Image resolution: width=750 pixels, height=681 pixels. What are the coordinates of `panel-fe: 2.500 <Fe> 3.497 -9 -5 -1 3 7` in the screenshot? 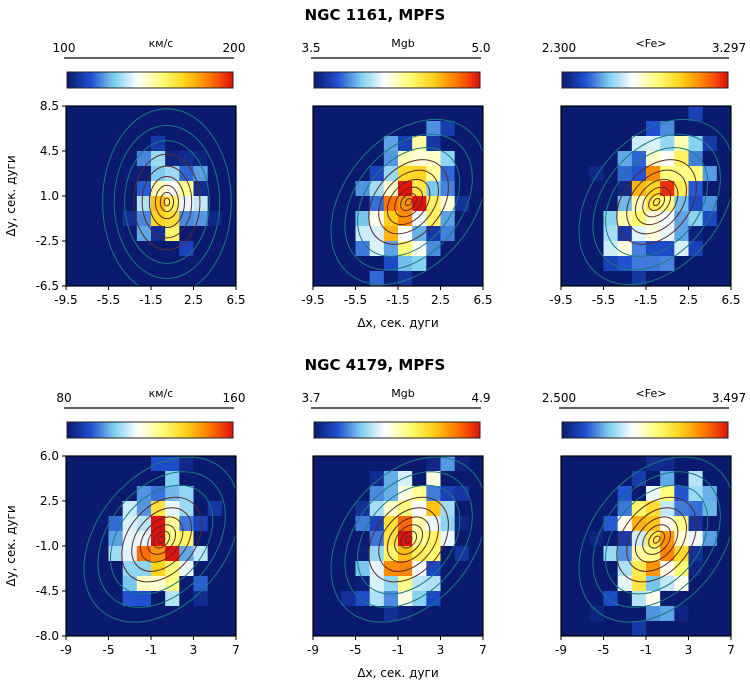 It's located at (644, 522).